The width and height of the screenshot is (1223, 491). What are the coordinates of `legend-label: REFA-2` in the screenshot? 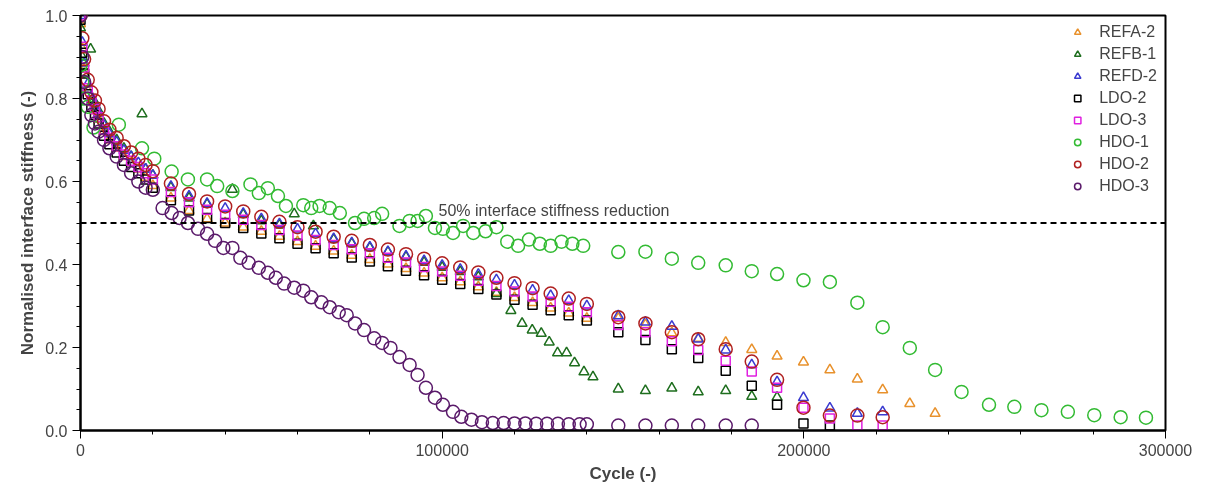 It's located at (1127, 32).